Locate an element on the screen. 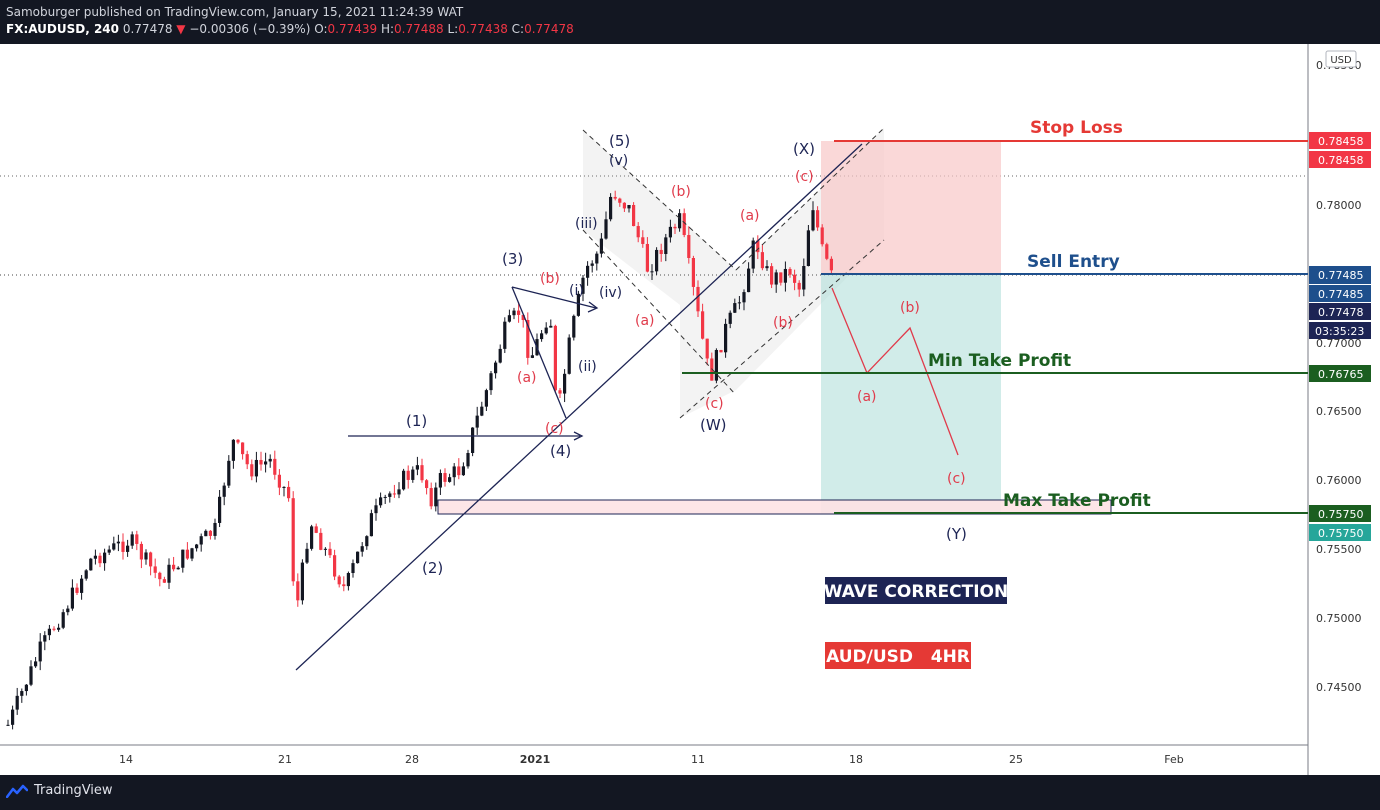  pair-text: AUD/USD 4HR is located at coordinates (898, 657).